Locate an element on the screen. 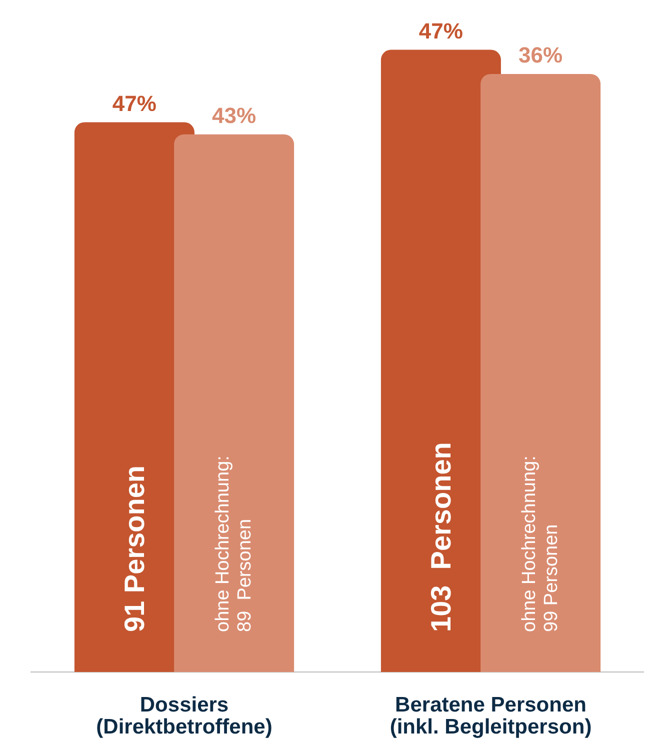  annotation: 36% is located at coordinates (540, 55).